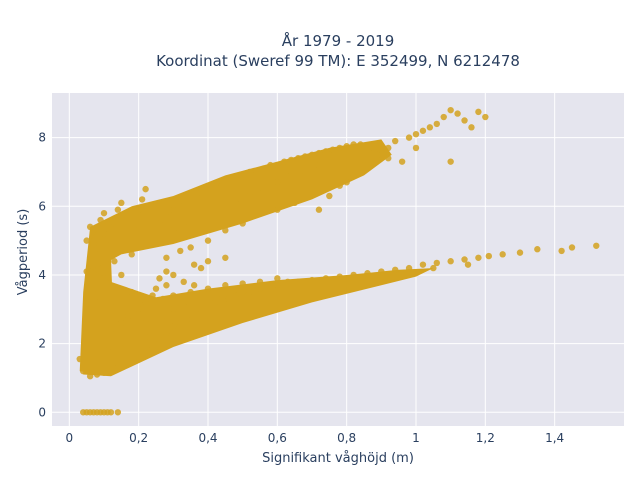 The width and height of the screenshot is (640, 484). I want to click on x-tick-label: 0,6, so click(277, 438).